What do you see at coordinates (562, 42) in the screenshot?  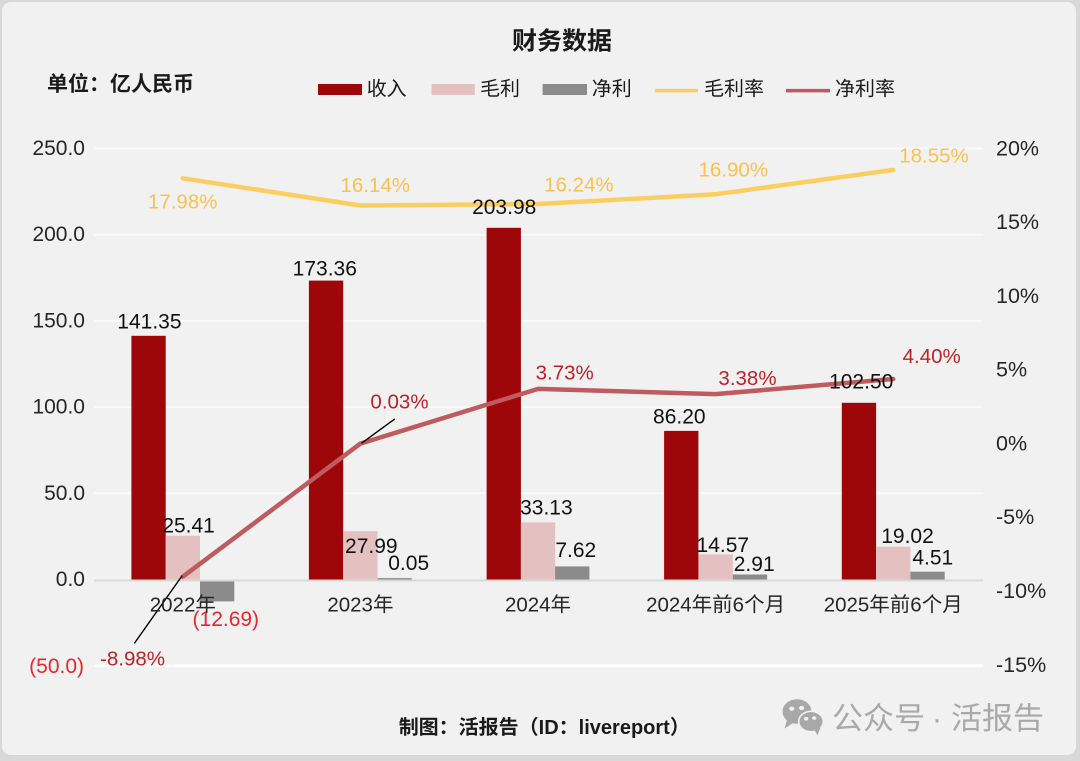 I see `svg-text: 财务数据` at bounding box center [562, 42].